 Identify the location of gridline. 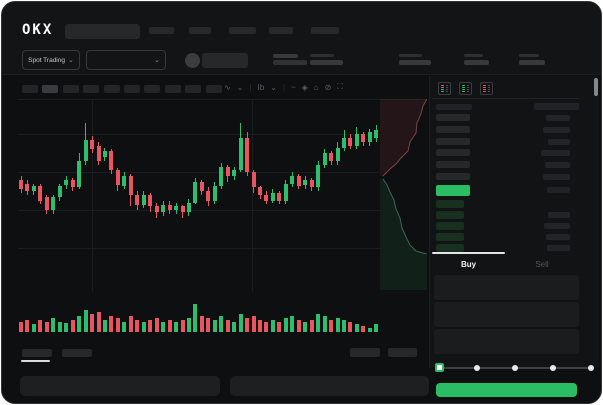
(199, 172).